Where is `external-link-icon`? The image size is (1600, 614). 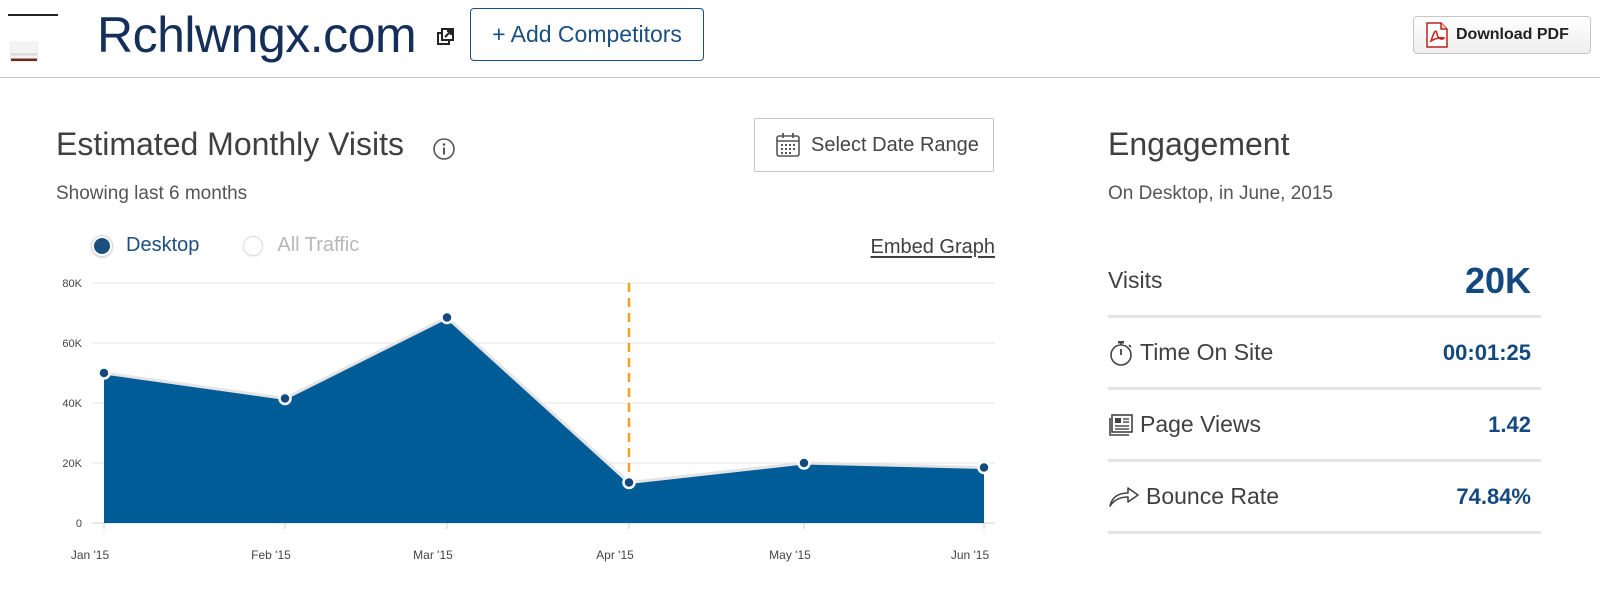 external-link-icon is located at coordinates (446, 37).